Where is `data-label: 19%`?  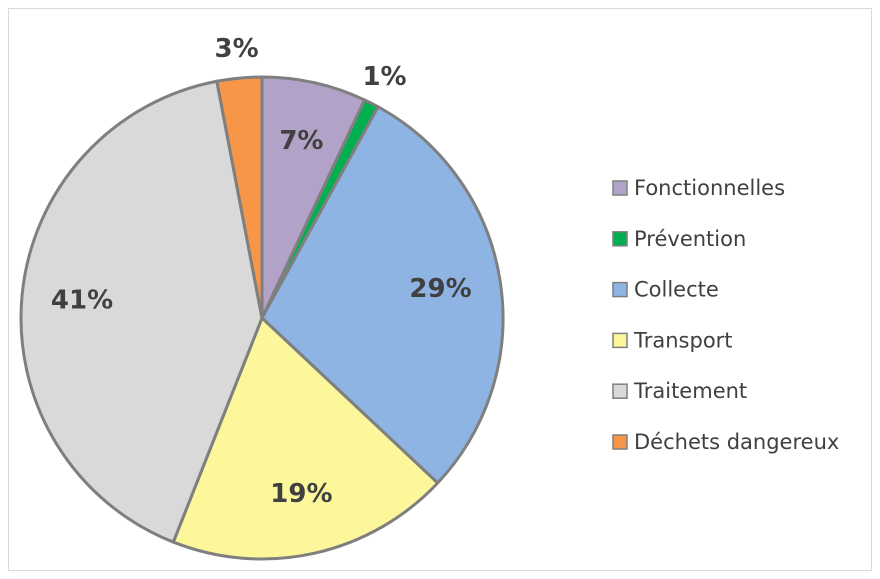
data-label: 19% is located at coordinates (301, 494).